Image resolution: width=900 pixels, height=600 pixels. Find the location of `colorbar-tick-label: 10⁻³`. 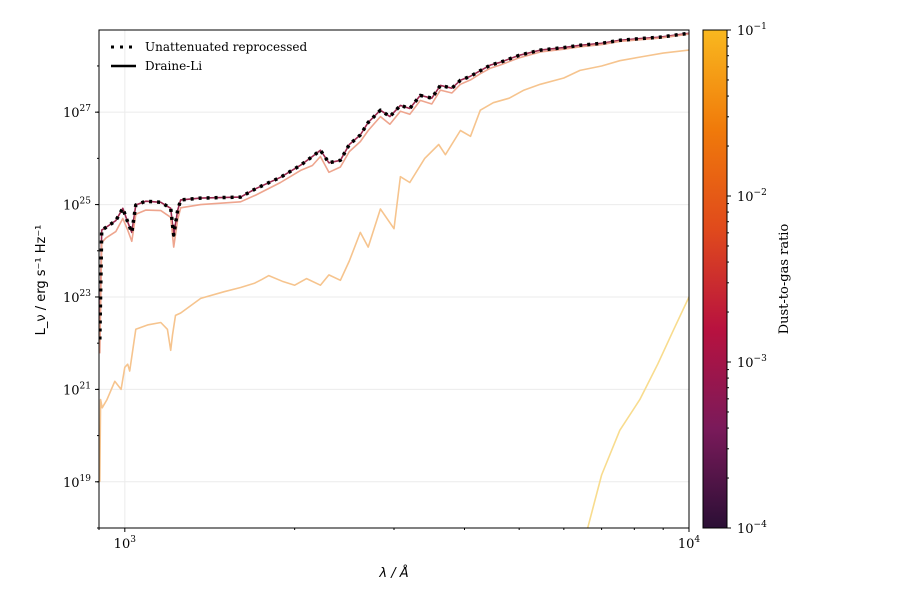

colorbar-tick-label: 10⁻³ is located at coordinates (752, 362).